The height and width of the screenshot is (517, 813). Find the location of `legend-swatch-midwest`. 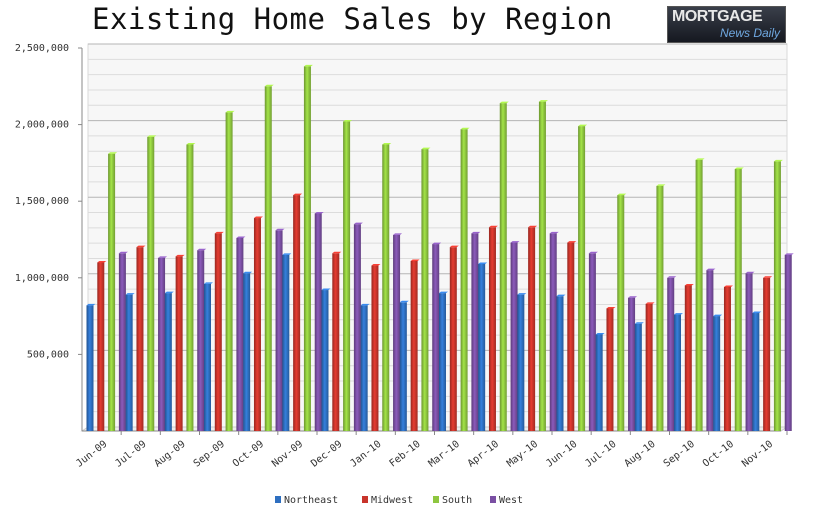

legend-swatch-midwest is located at coordinates (365, 499).